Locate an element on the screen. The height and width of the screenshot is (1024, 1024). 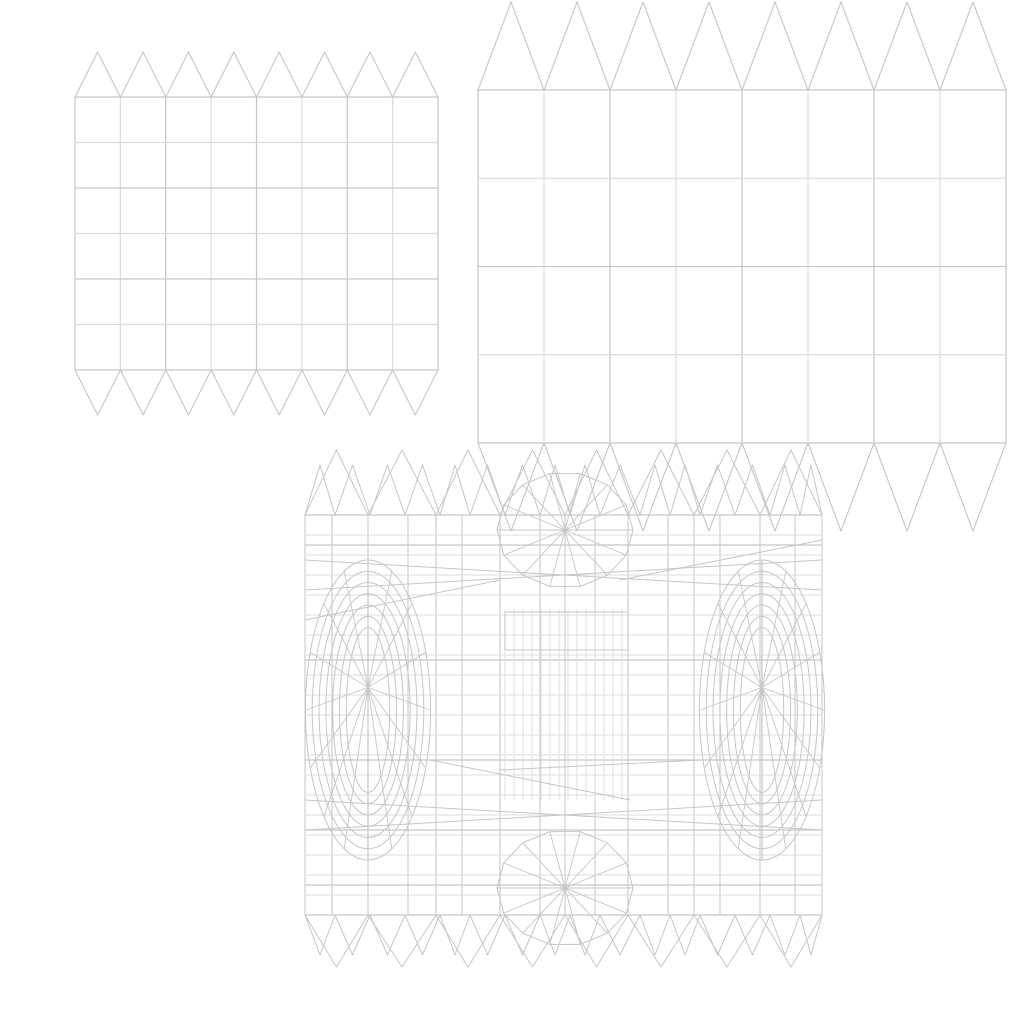
center-block-outline is located at coordinates (566, 631).